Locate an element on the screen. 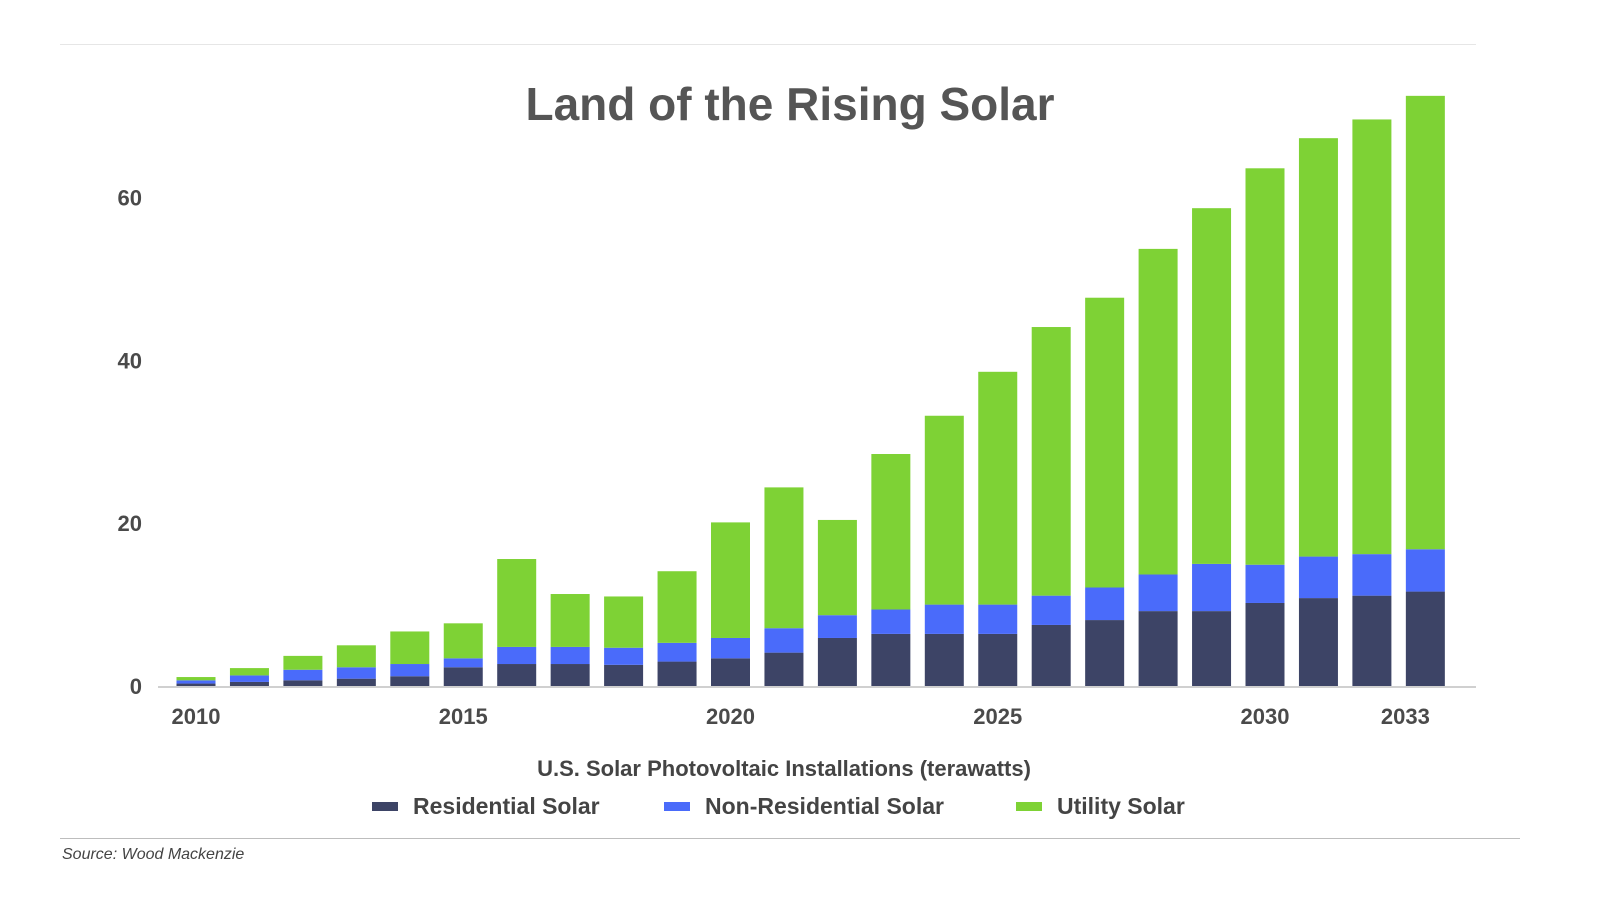 Image resolution: width=1600 pixels, height=900 pixels. source-note: Source: Wood Mackenzie is located at coordinates (153, 854).